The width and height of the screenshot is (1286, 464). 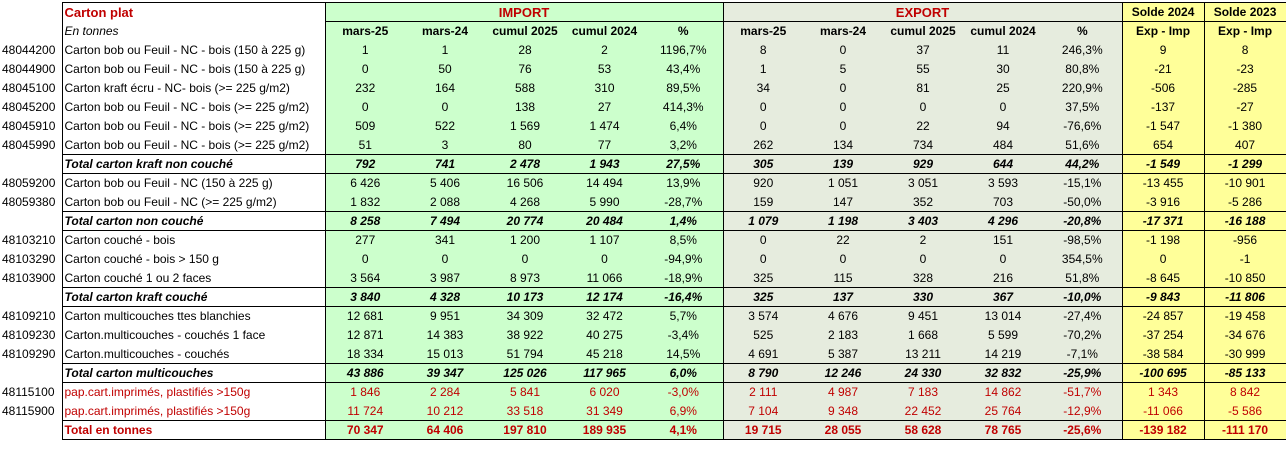 I want to click on value-cell: 24 330, so click(x=923, y=373).